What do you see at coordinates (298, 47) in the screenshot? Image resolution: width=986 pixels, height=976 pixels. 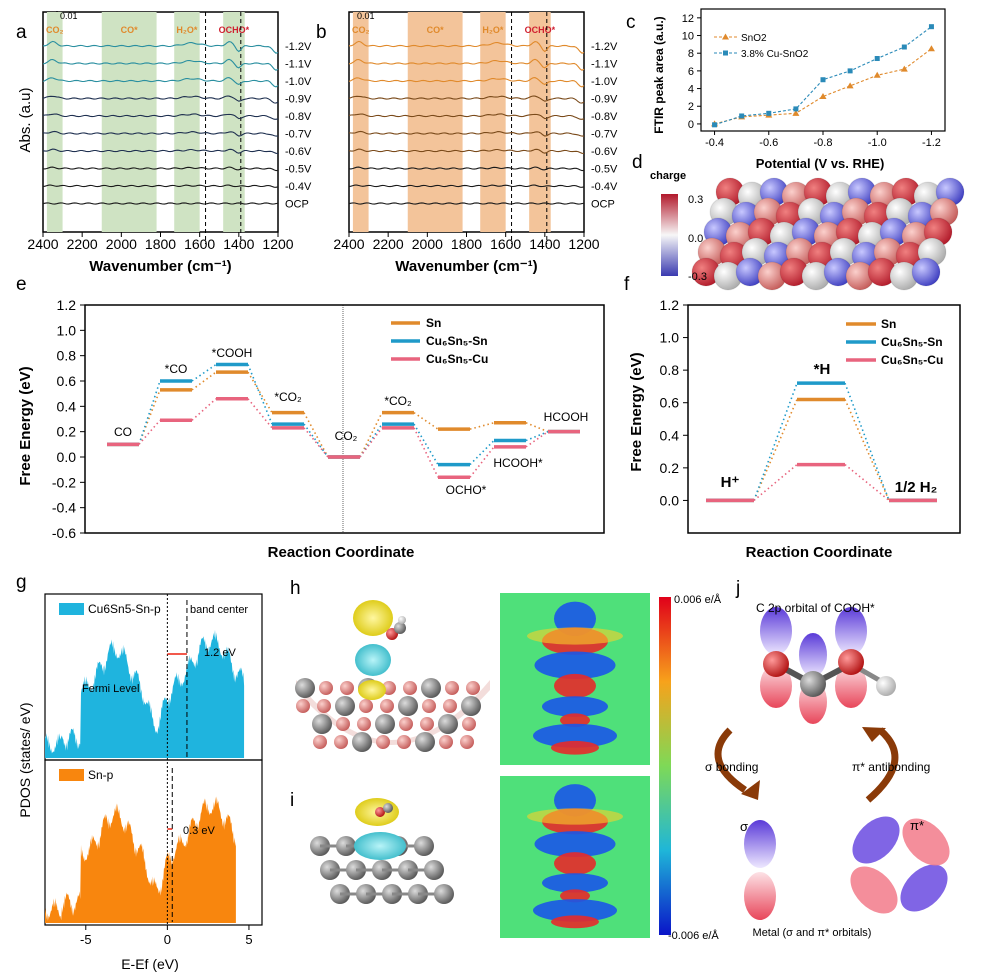 I see `a-series-label-0: -1.2V` at bounding box center [298, 47].